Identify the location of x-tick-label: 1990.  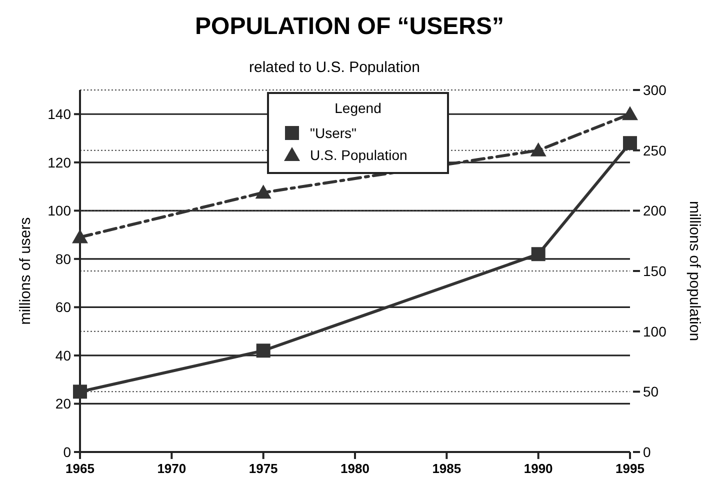
(538, 468).